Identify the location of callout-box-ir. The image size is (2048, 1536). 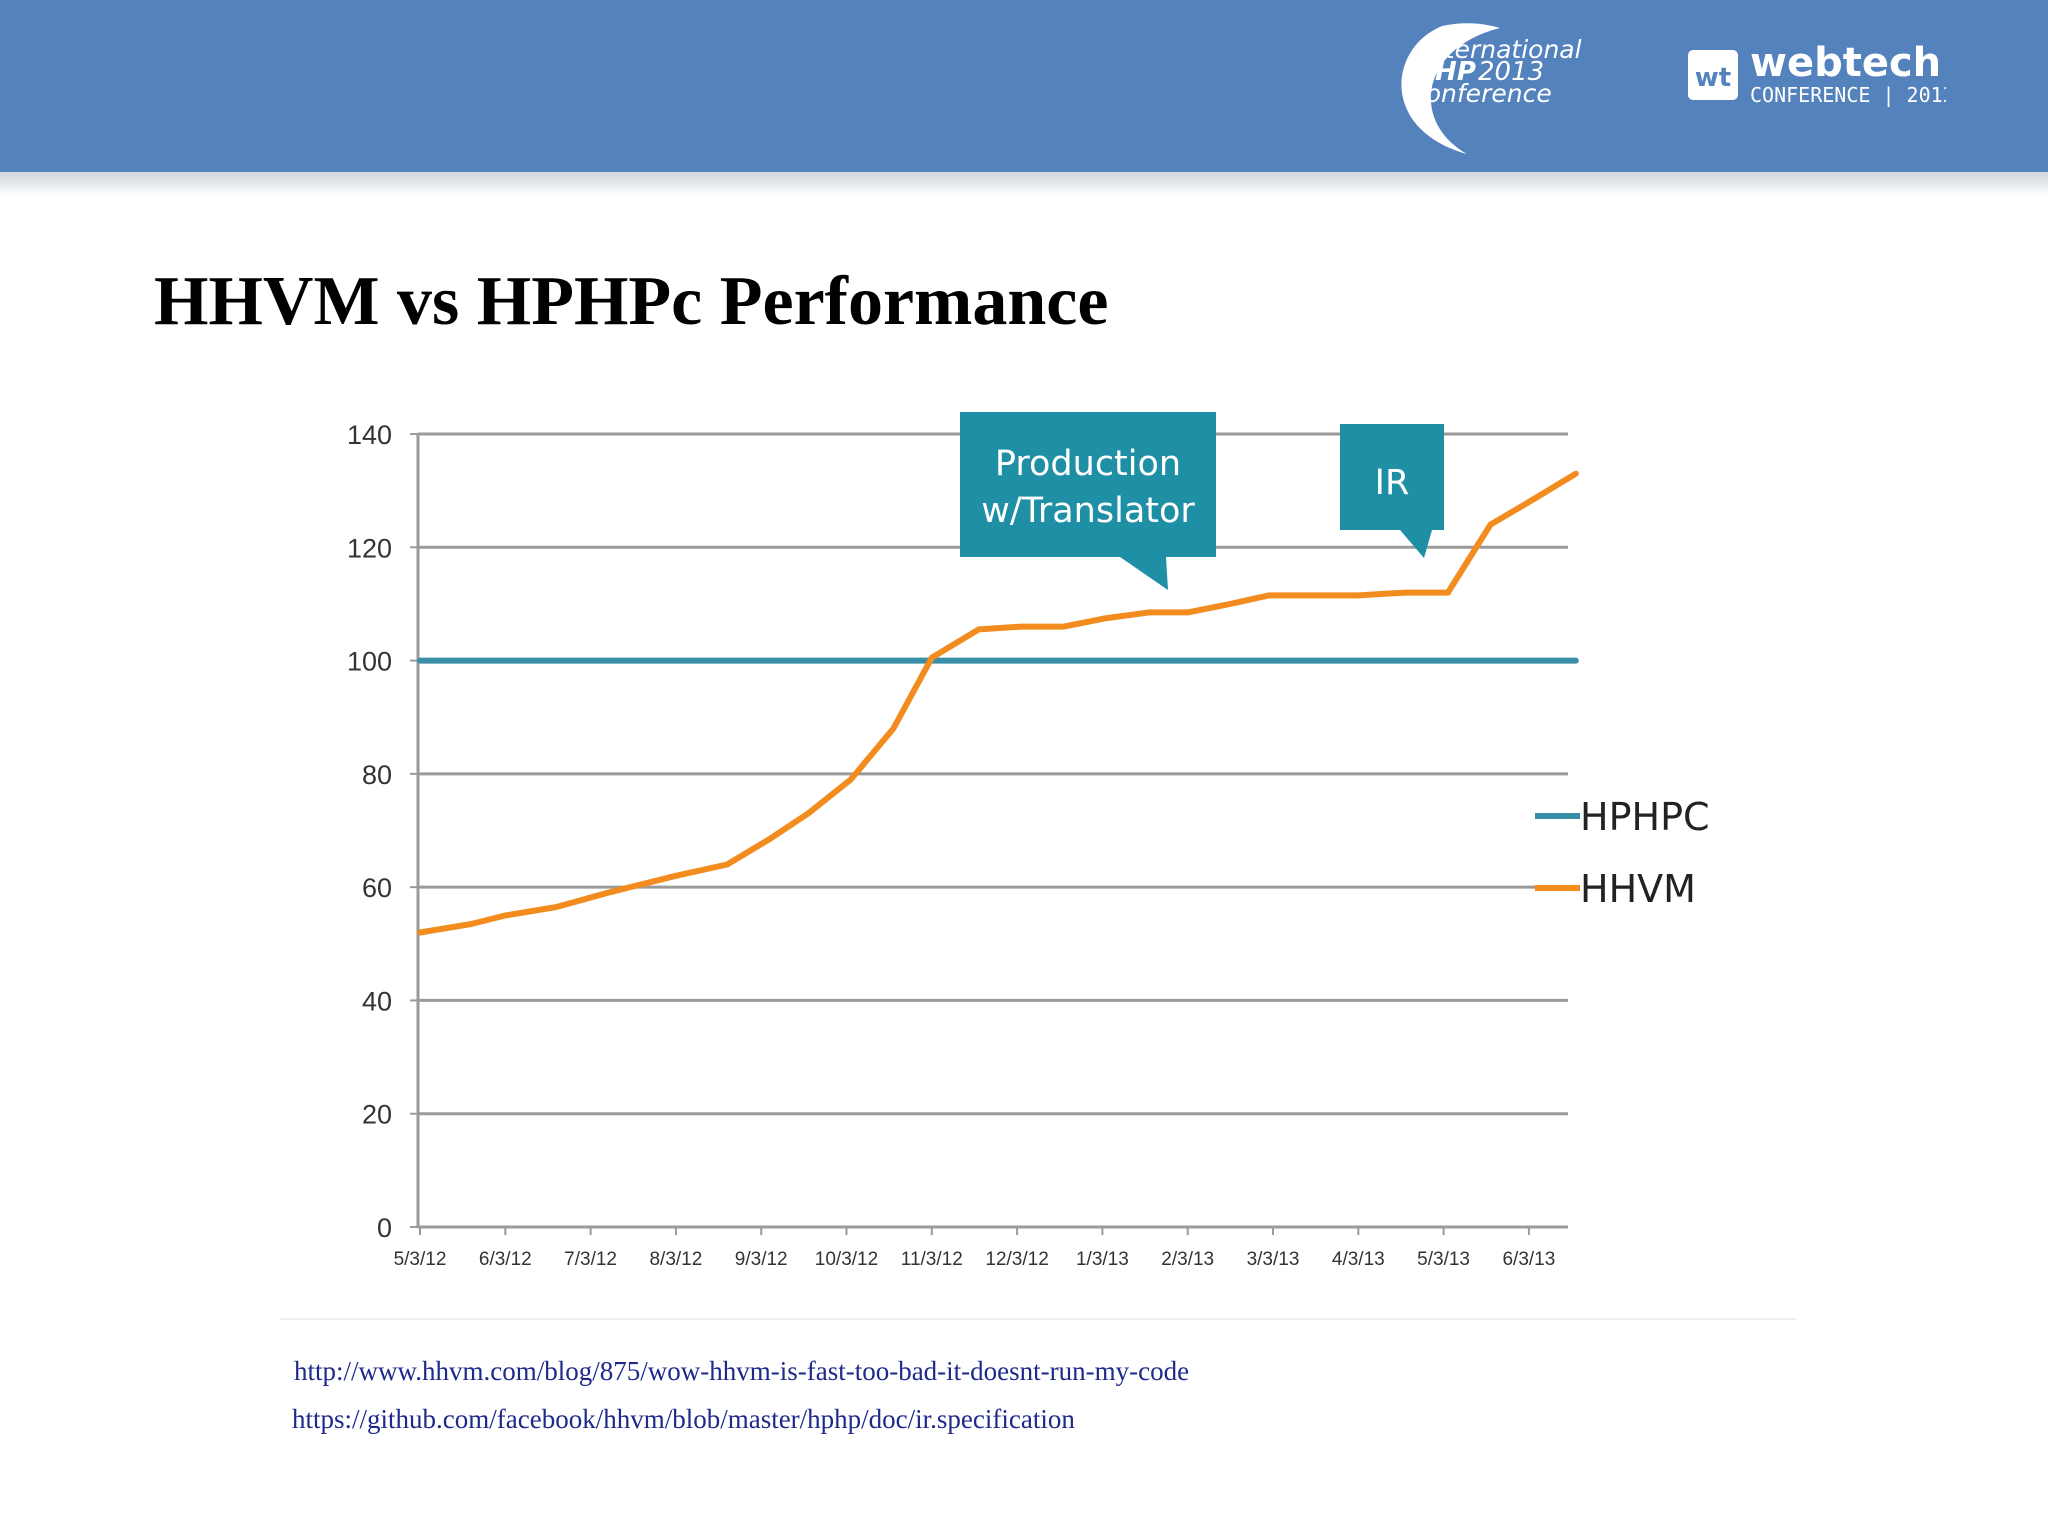
(1392, 477).